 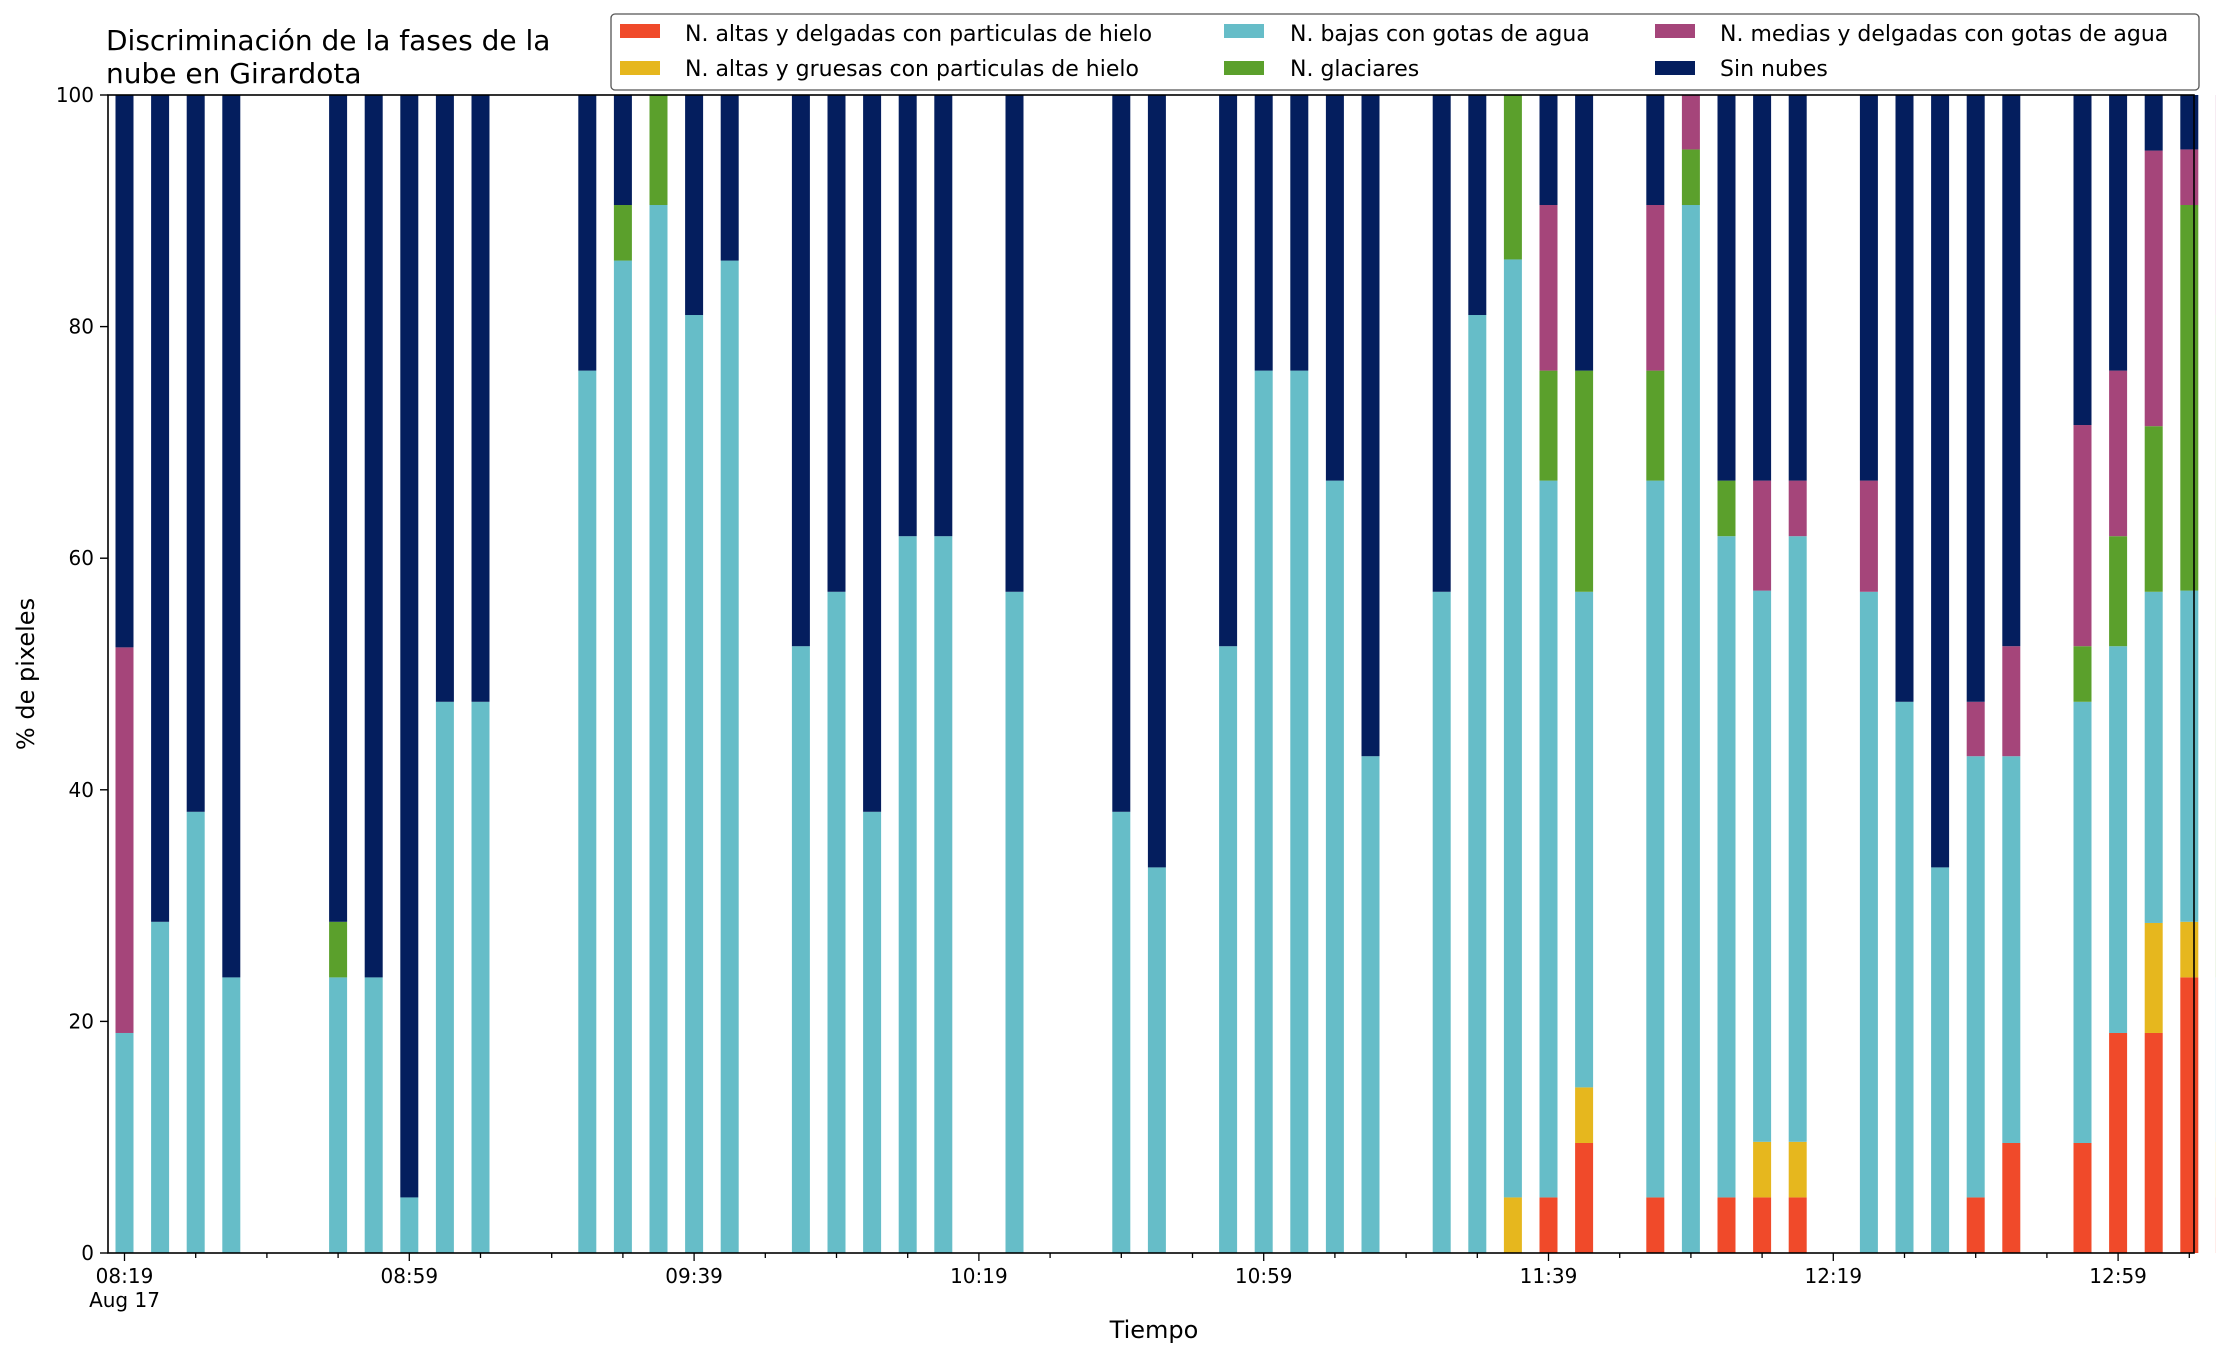 What do you see at coordinates (640, 31) in the screenshot?
I see `legend-swatch-altas-delgadas` at bounding box center [640, 31].